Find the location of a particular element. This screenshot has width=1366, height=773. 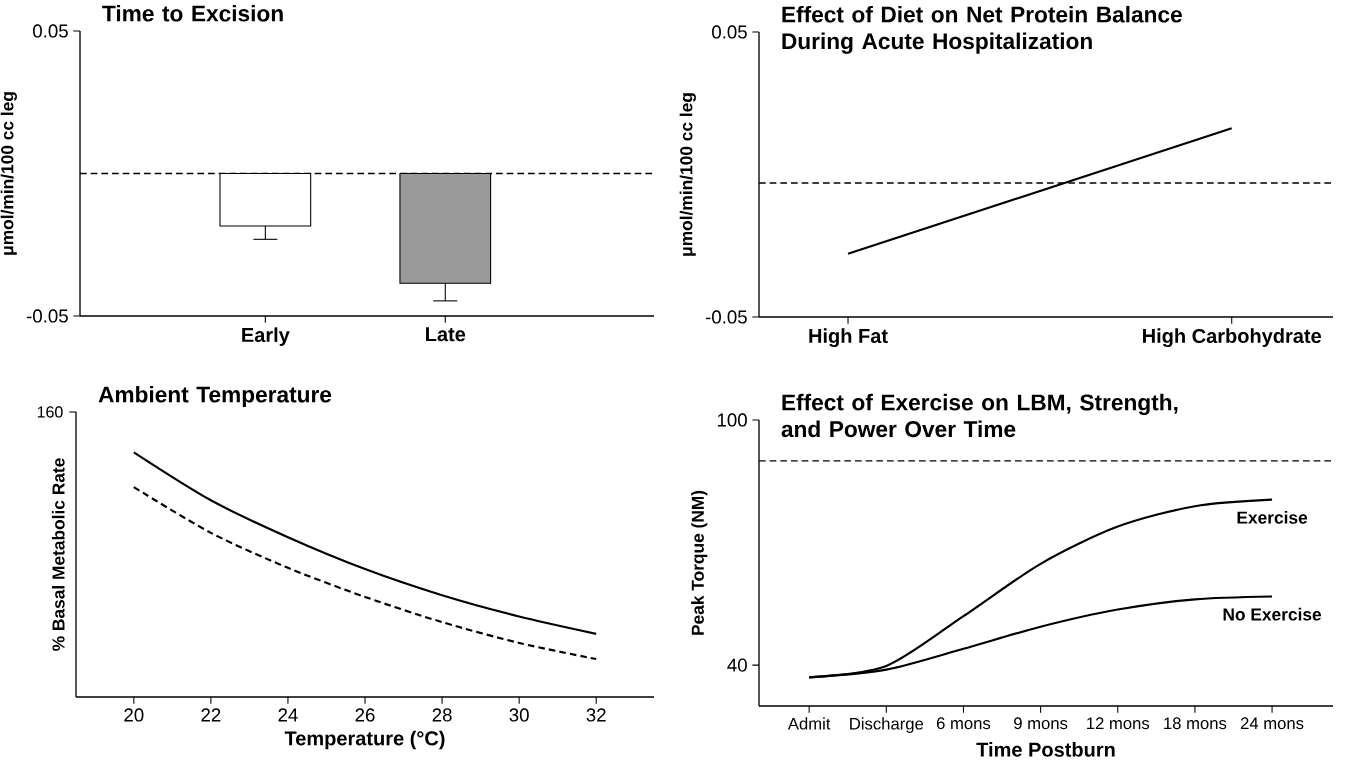

y-tick-label: 100 is located at coordinates (732, 420).